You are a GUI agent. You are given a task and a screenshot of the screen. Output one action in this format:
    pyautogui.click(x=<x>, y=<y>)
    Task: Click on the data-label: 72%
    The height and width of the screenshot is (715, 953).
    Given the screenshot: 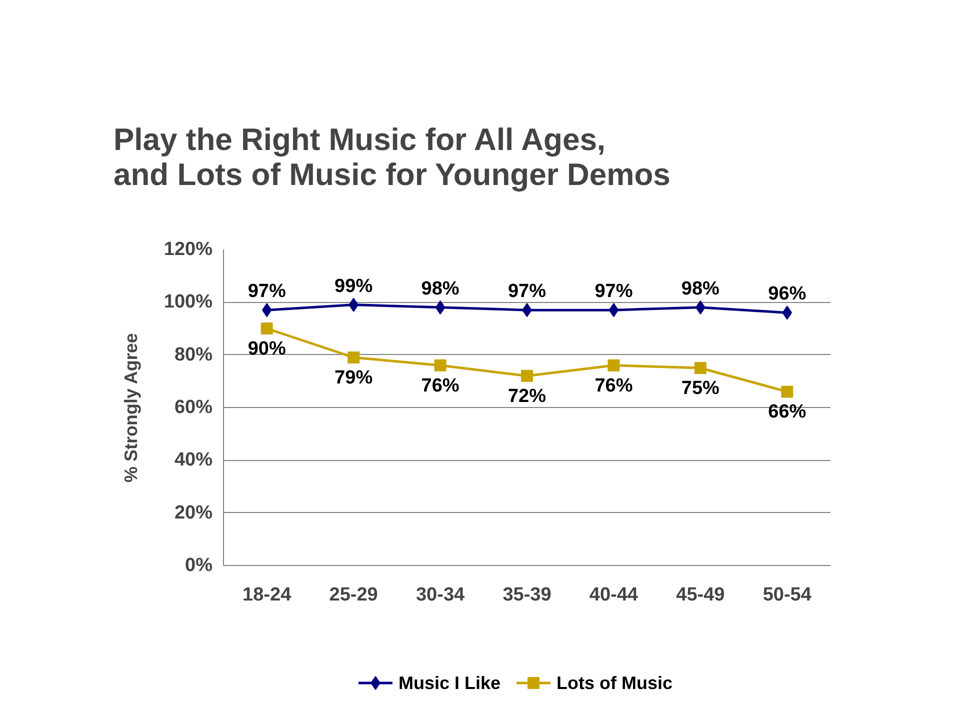 What is the action you would take?
    pyautogui.click(x=527, y=396)
    